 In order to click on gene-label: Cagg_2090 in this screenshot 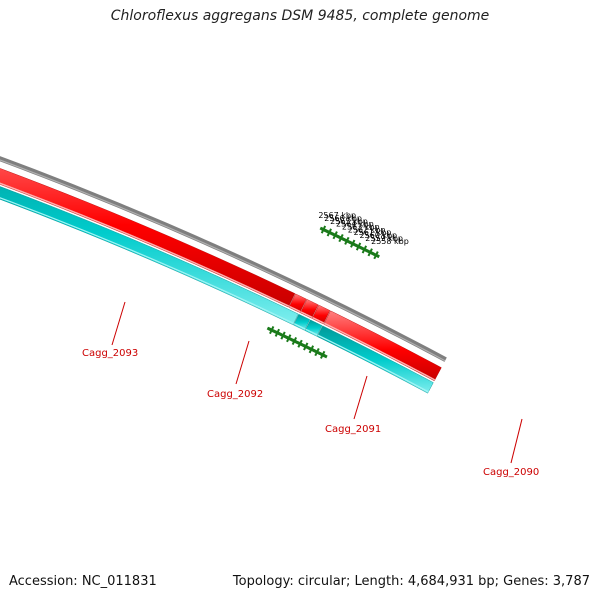, I will do `click(511, 472)`.